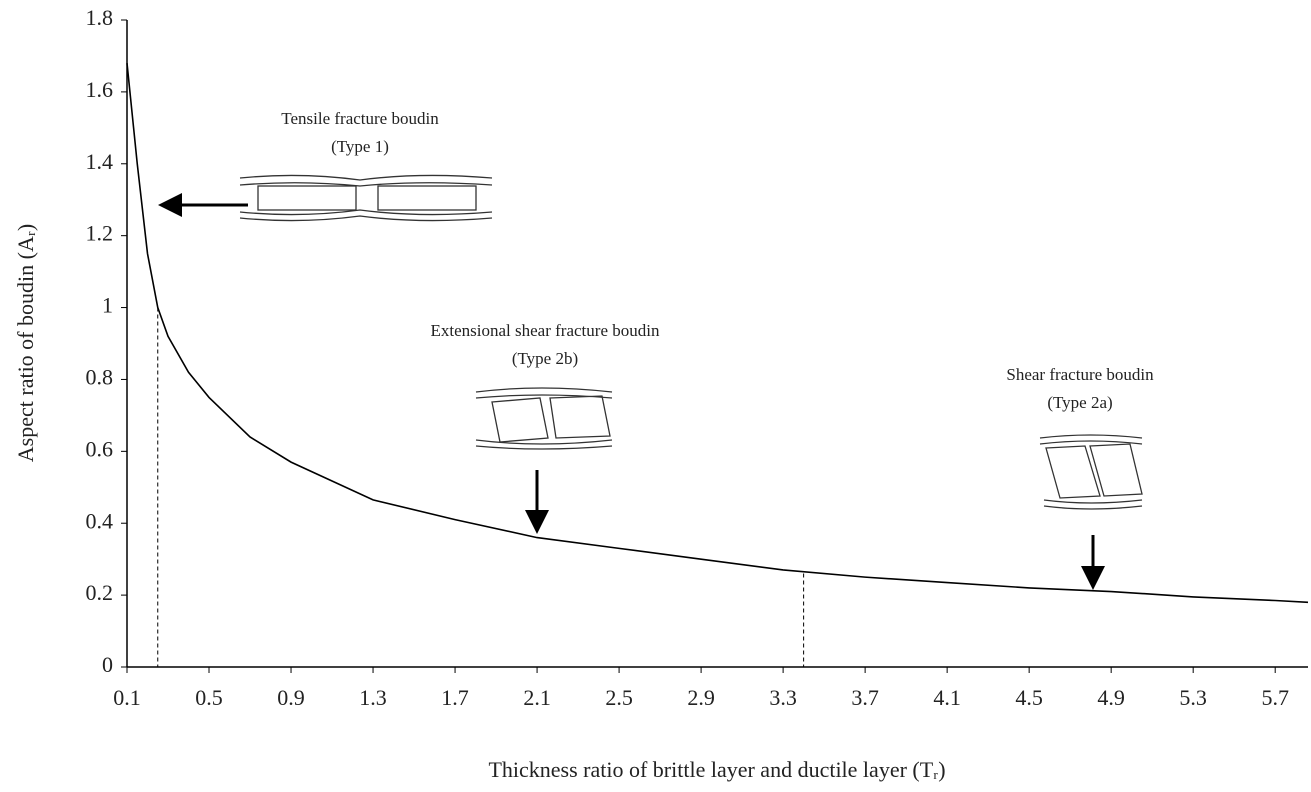  What do you see at coordinates (545, 330) in the screenshot?
I see `annotation-title: Extensional shear fracture boudin` at bounding box center [545, 330].